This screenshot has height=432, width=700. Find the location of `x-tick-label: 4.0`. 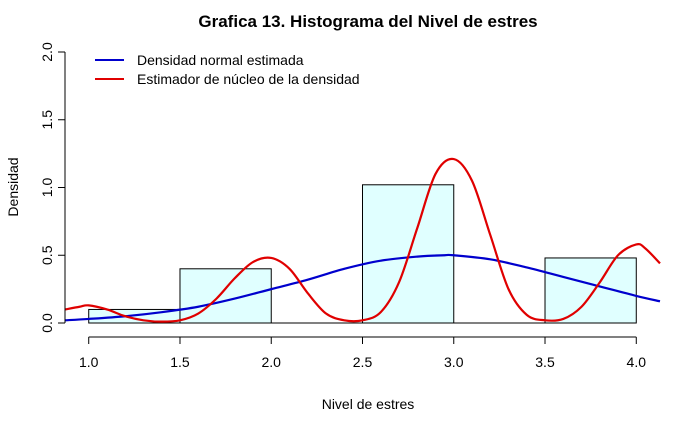

x-tick-label: 4.0 is located at coordinates (637, 362).